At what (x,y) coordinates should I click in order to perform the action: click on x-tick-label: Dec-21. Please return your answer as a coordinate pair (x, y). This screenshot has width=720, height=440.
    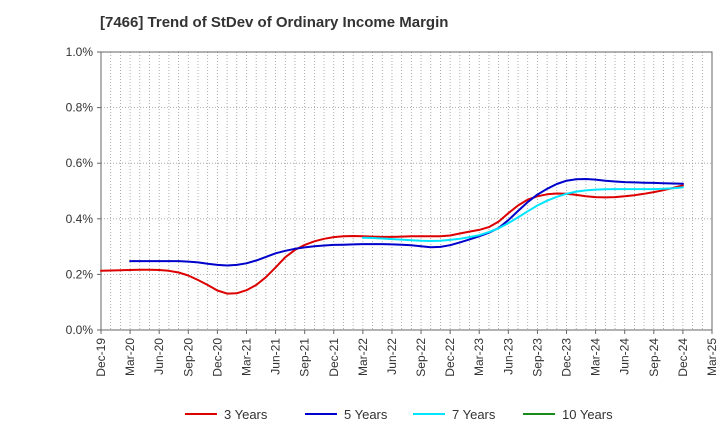
    Looking at the image, I should click on (334, 357).